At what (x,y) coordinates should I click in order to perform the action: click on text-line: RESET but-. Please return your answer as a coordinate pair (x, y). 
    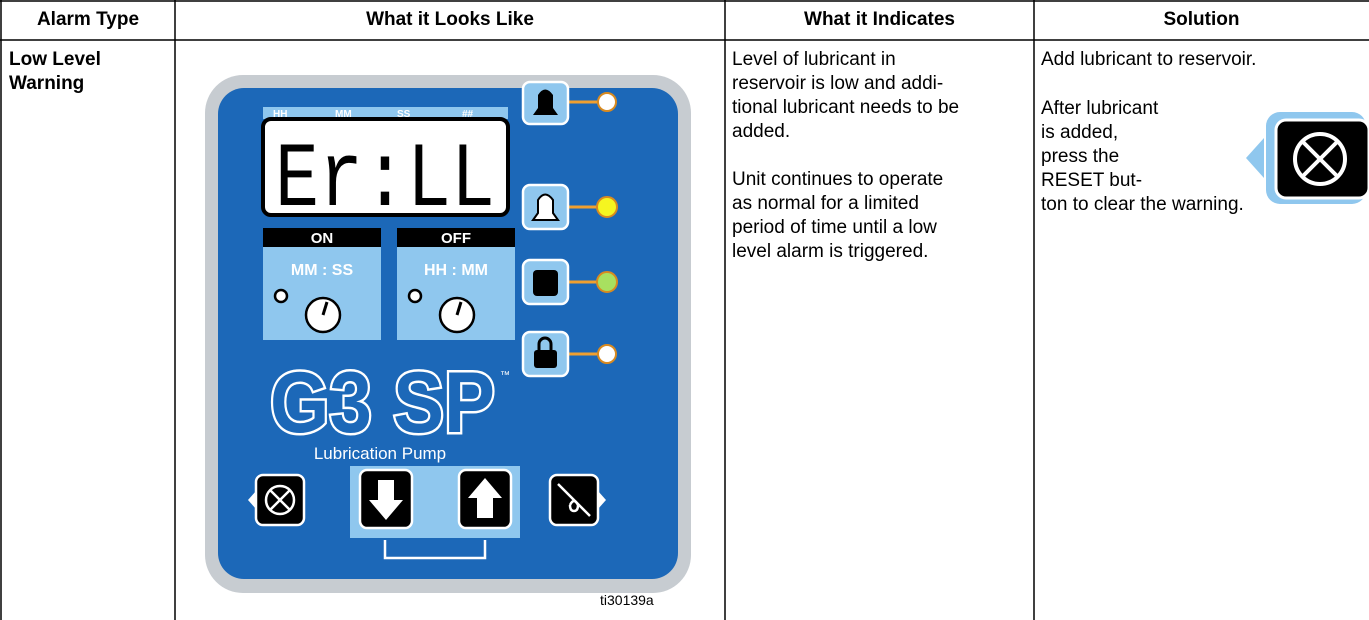
    Looking at the image, I should click on (1092, 180).